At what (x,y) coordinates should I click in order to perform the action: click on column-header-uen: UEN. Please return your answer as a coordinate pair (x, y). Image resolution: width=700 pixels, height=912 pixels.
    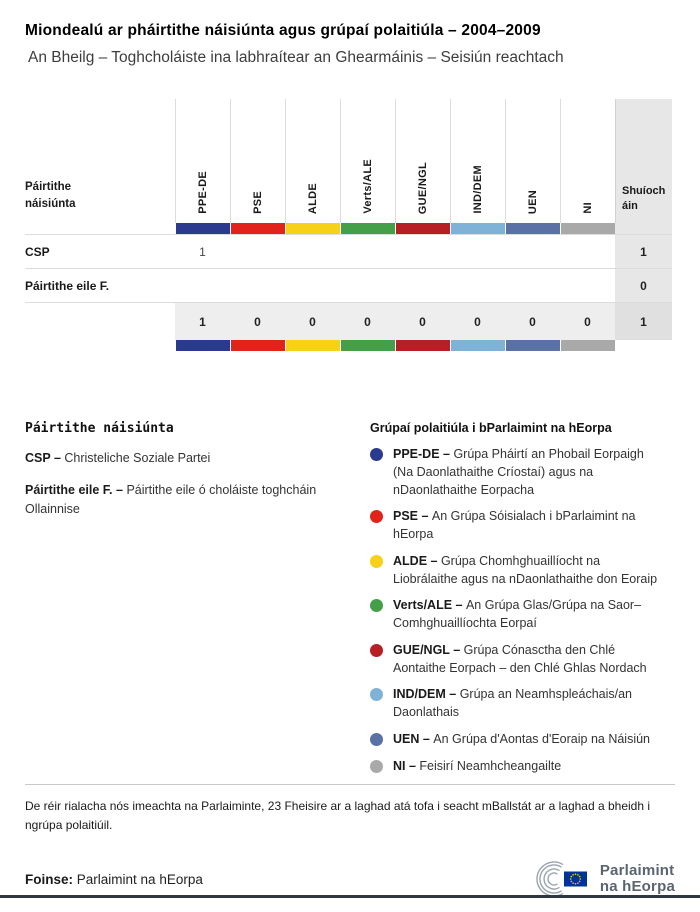
    Looking at the image, I should click on (532, 161).